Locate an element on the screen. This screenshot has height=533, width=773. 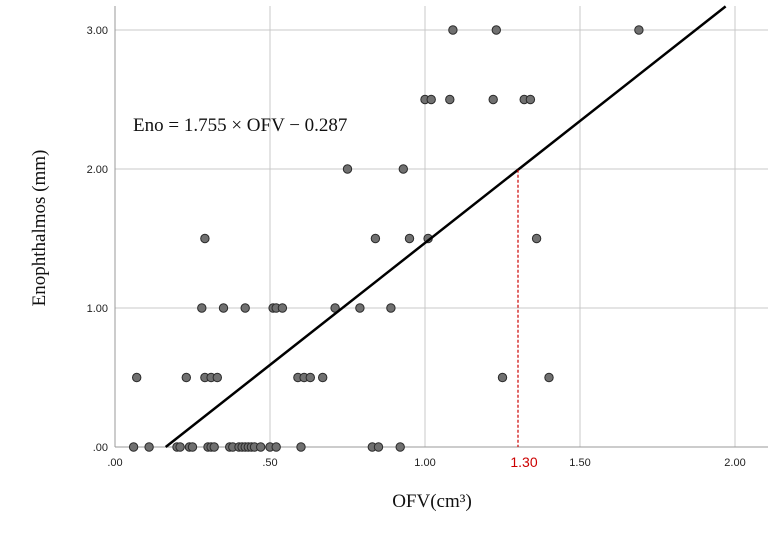
y-tick-labels: .00 1.00 2.00 3.00 is located at coordinates (97, 239).